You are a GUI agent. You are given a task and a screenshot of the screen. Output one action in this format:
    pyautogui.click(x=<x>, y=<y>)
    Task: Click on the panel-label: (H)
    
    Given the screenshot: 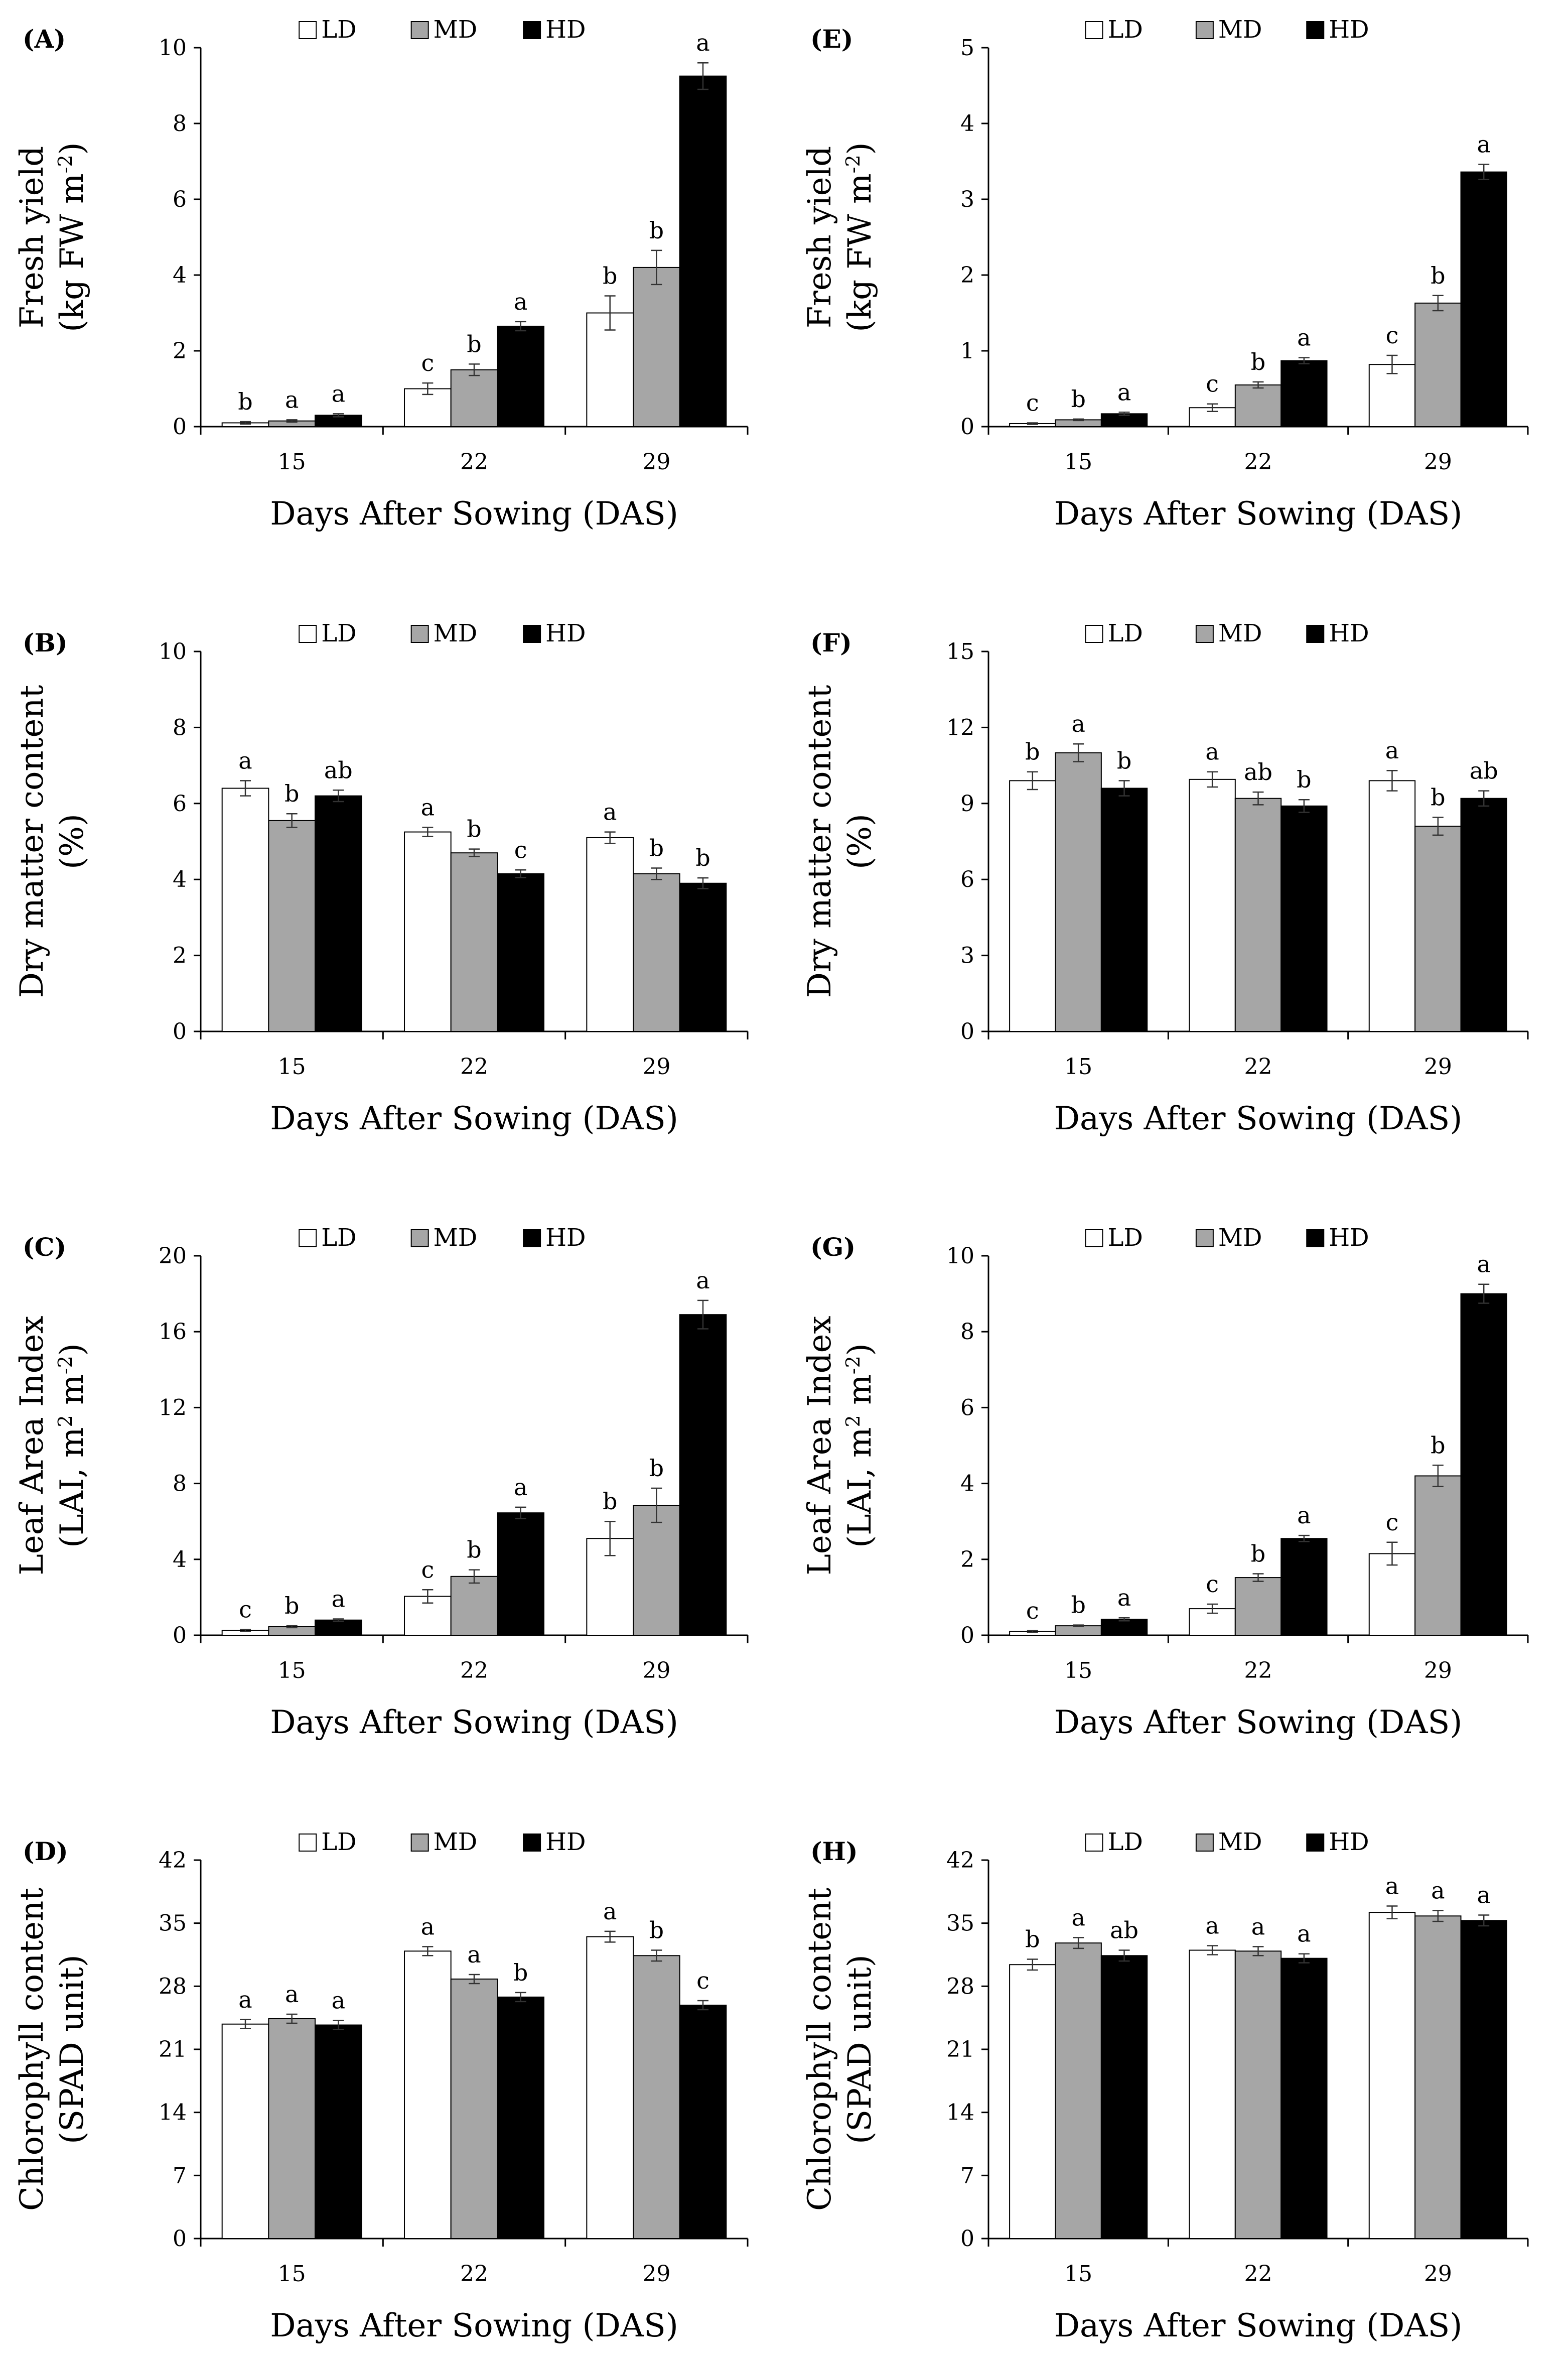 What is the action you would take?
    pyautogui.click(x=834, y=1851)
    